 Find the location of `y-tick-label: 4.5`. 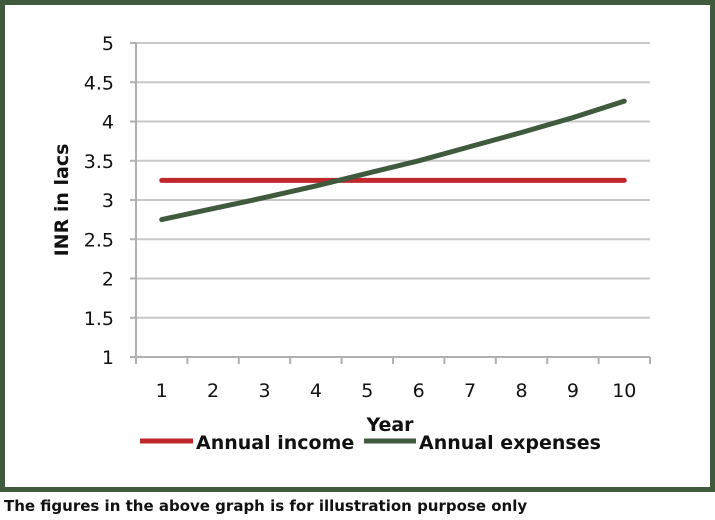

y-tick-label: 4.5 is located at coordinates (99, 83).